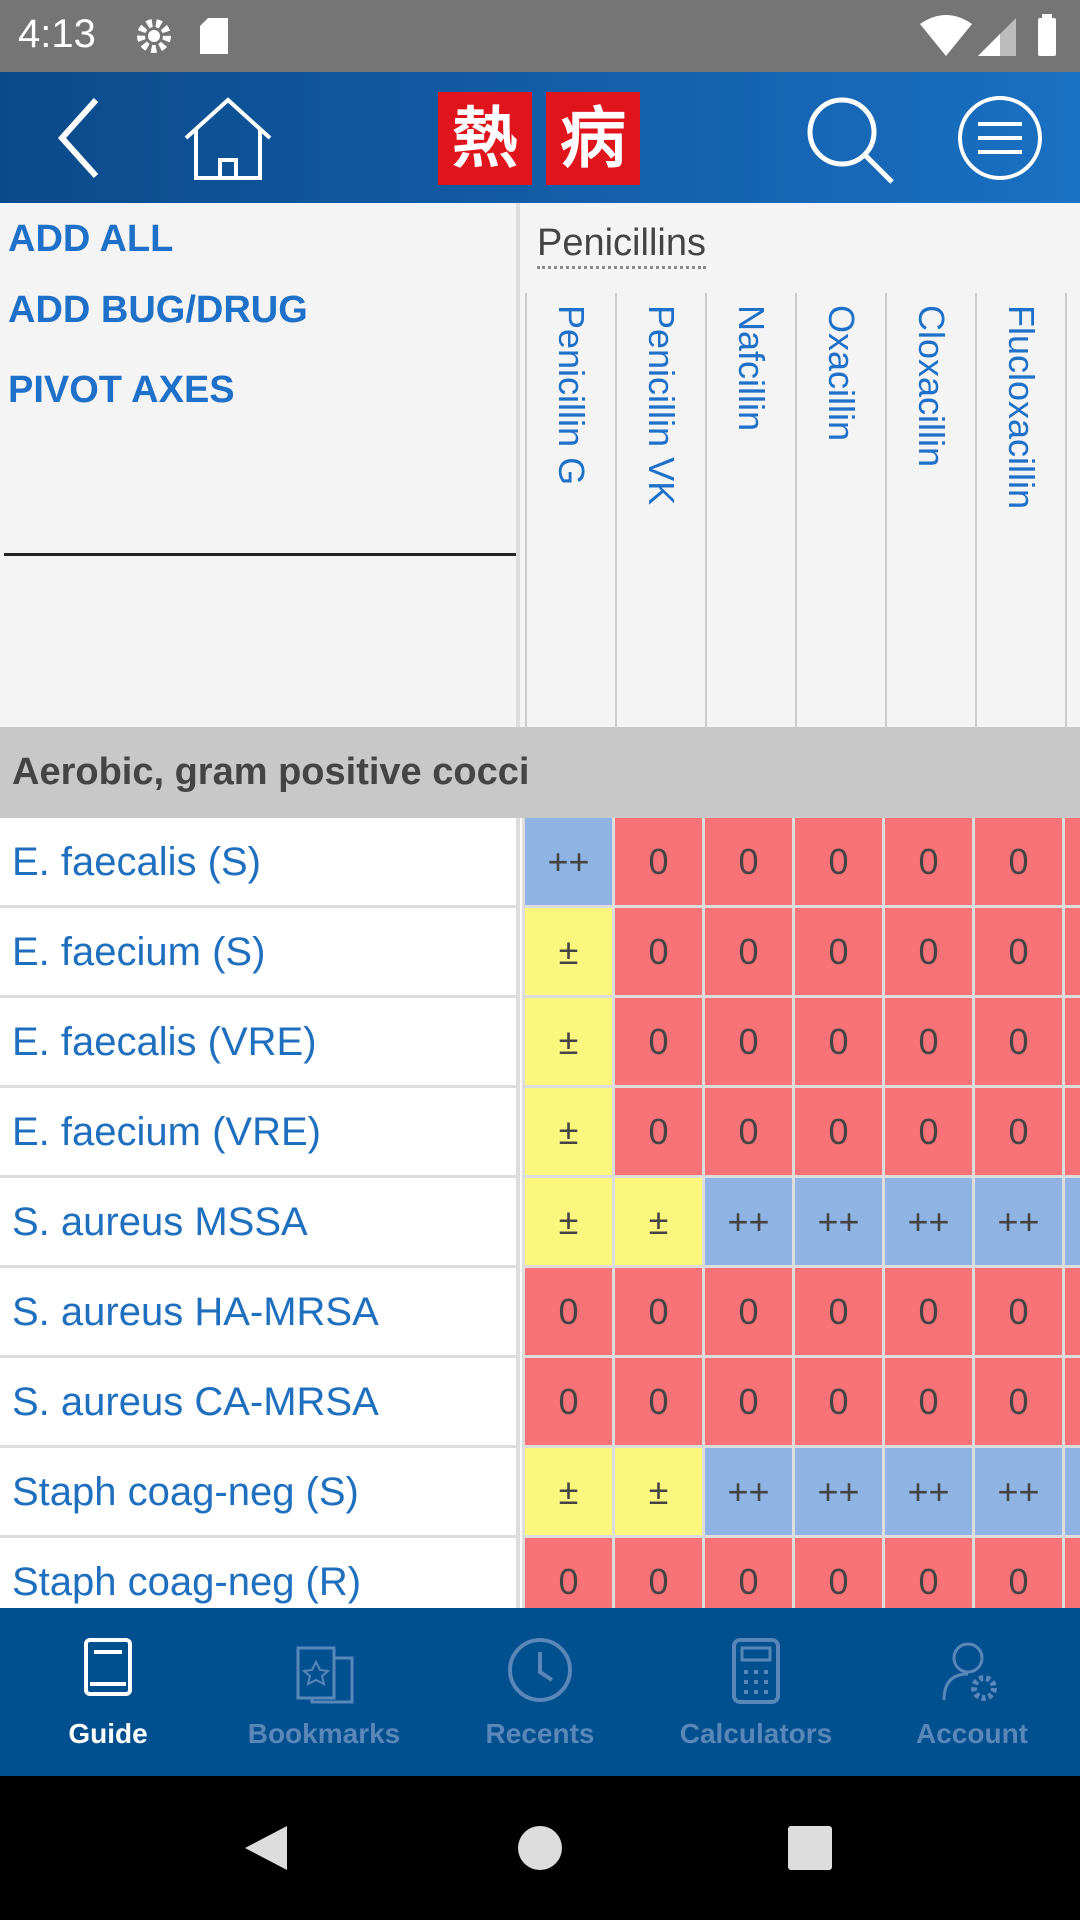  I want to click on organism-name: E. faecium (S), so click(260, 953).